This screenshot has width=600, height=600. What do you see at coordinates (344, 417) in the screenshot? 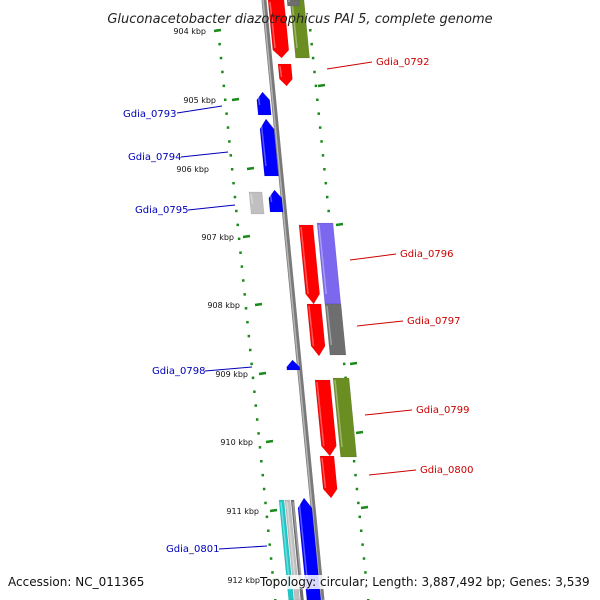
I see `gene-arrow-gdia-0799-olive` at bounding box center [344, 417].